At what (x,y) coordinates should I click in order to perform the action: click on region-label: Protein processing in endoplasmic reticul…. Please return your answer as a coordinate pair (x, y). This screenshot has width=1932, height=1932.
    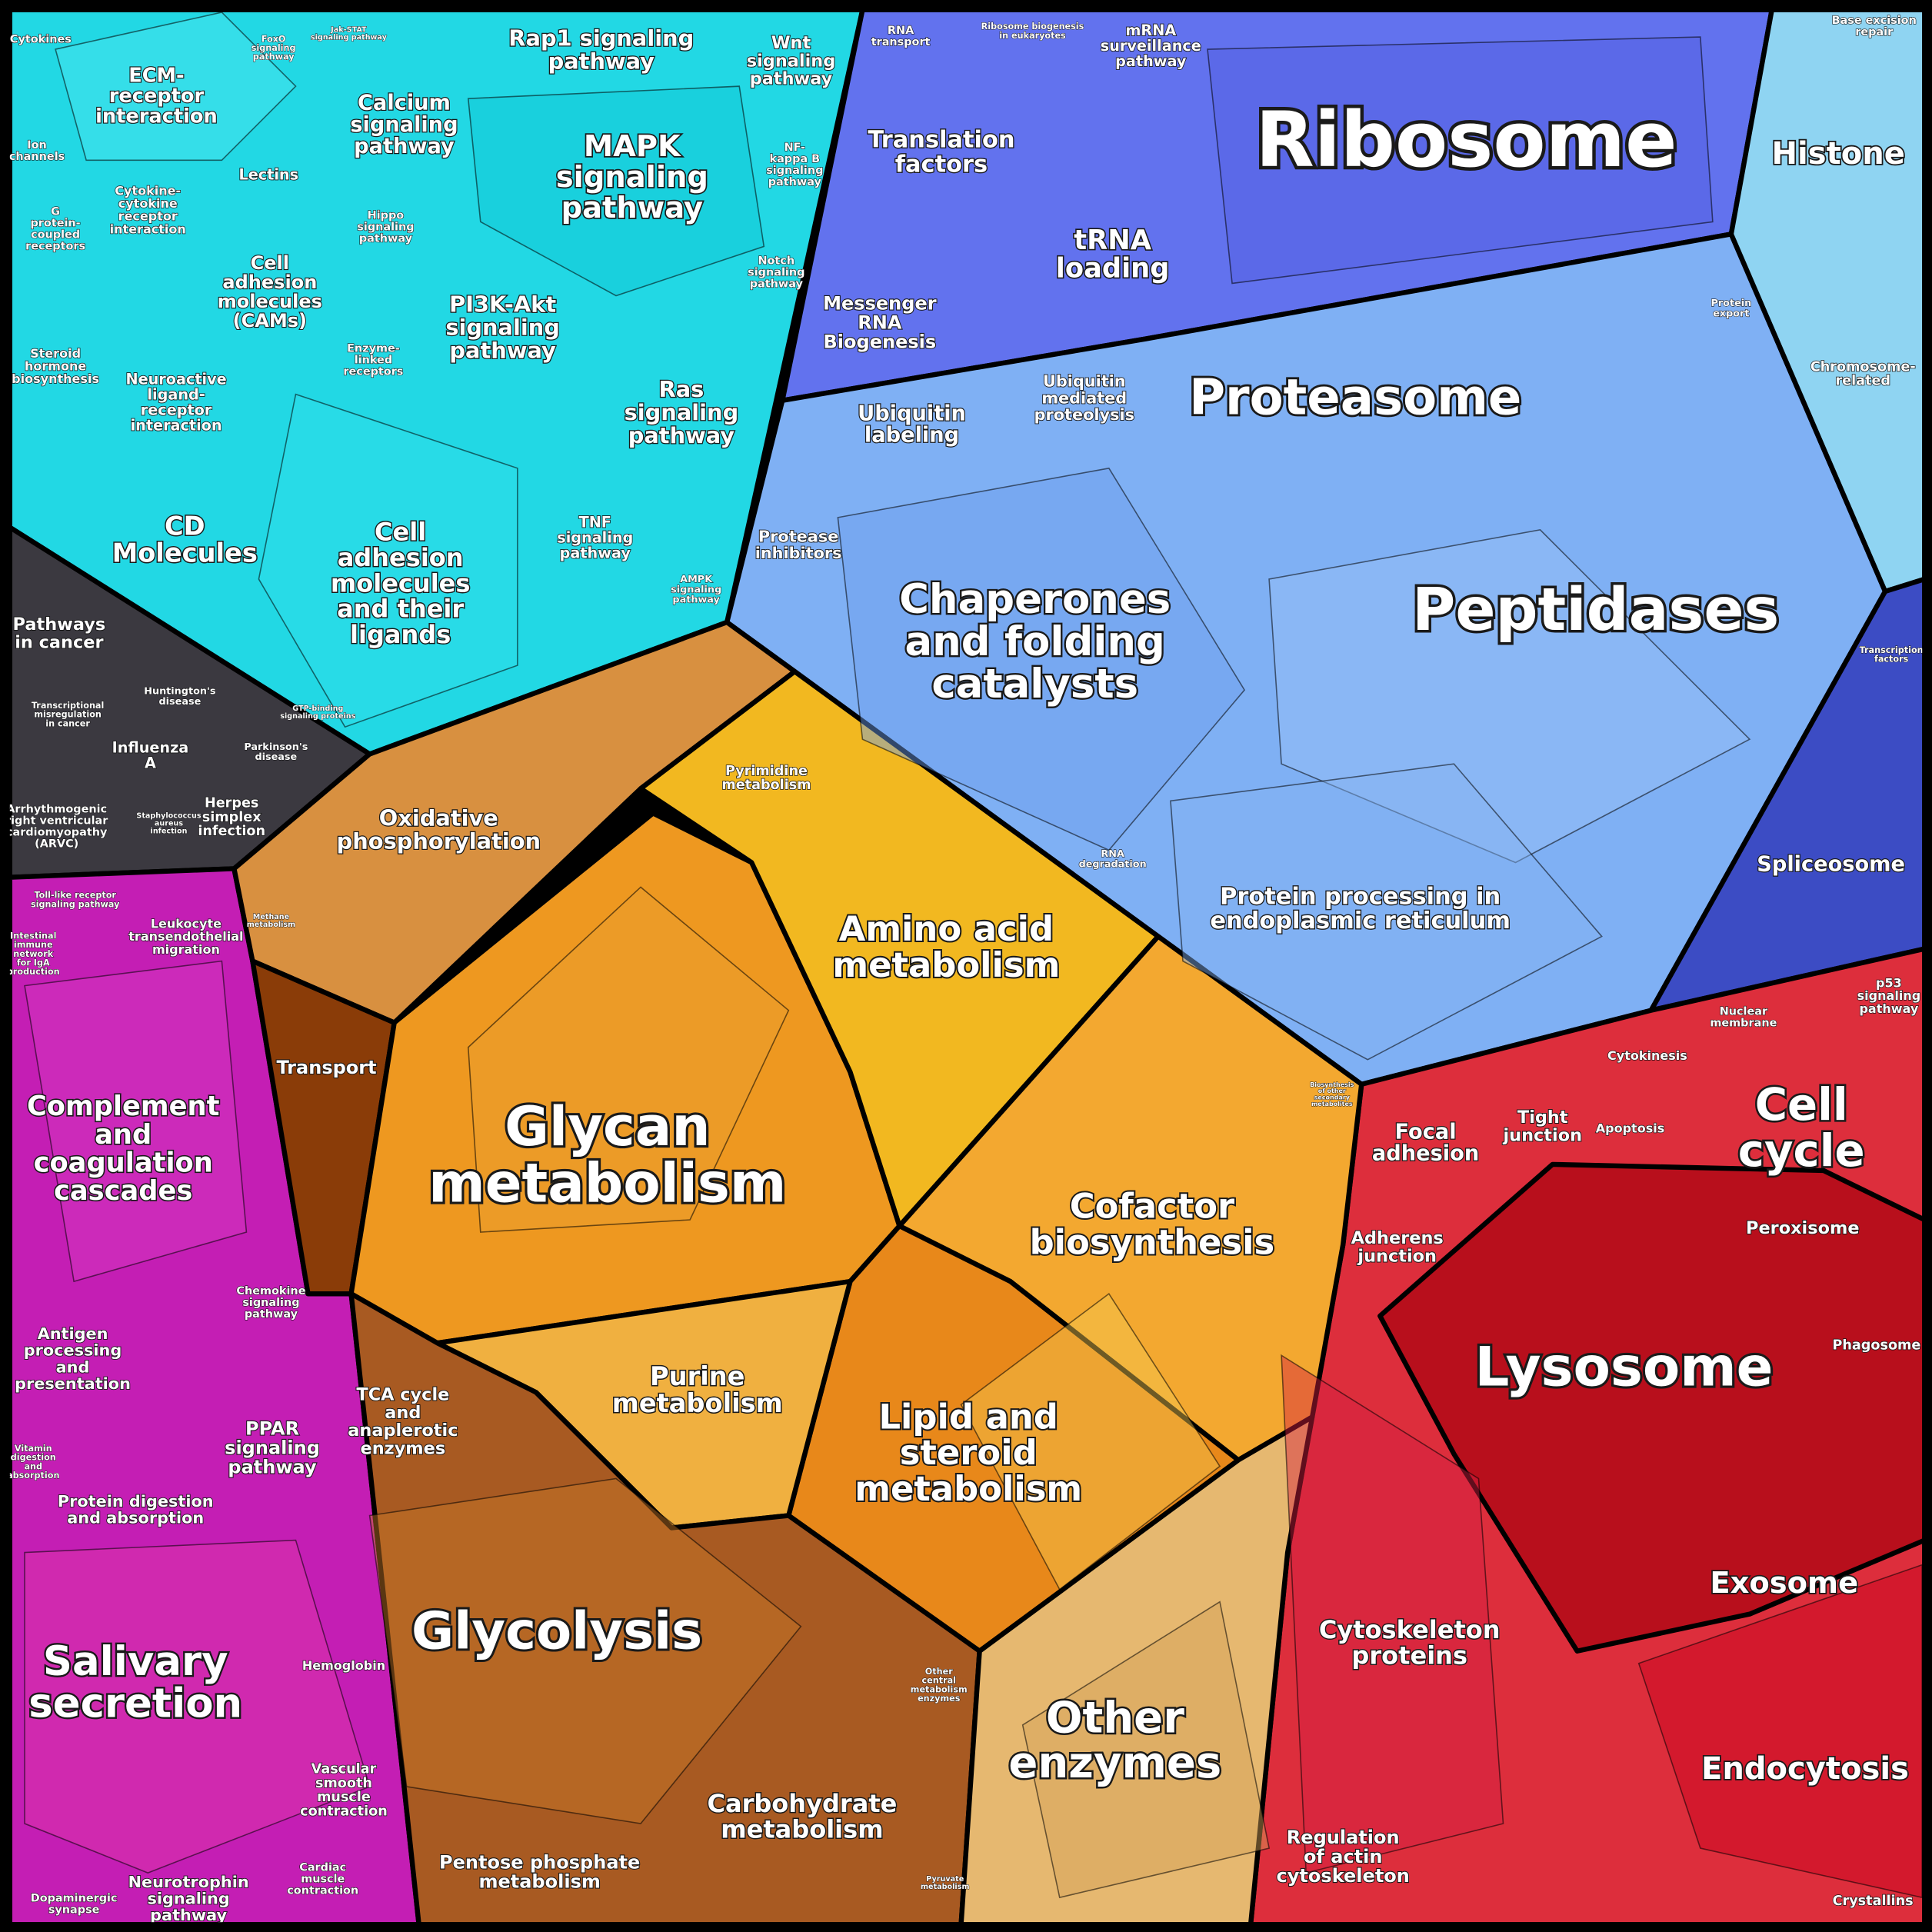
    Looking at the image, I should click on (1360, 908).